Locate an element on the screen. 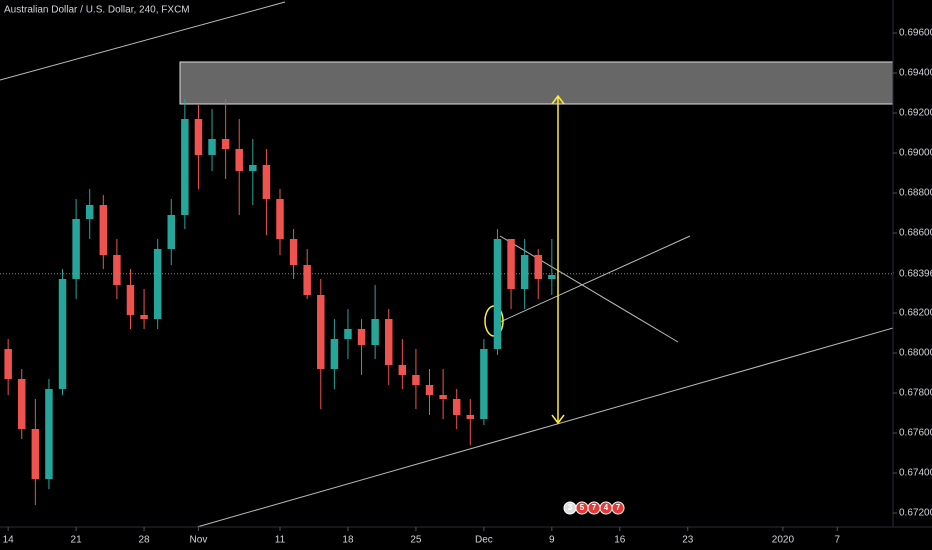  event-badge is located at coordinates (618, 508).